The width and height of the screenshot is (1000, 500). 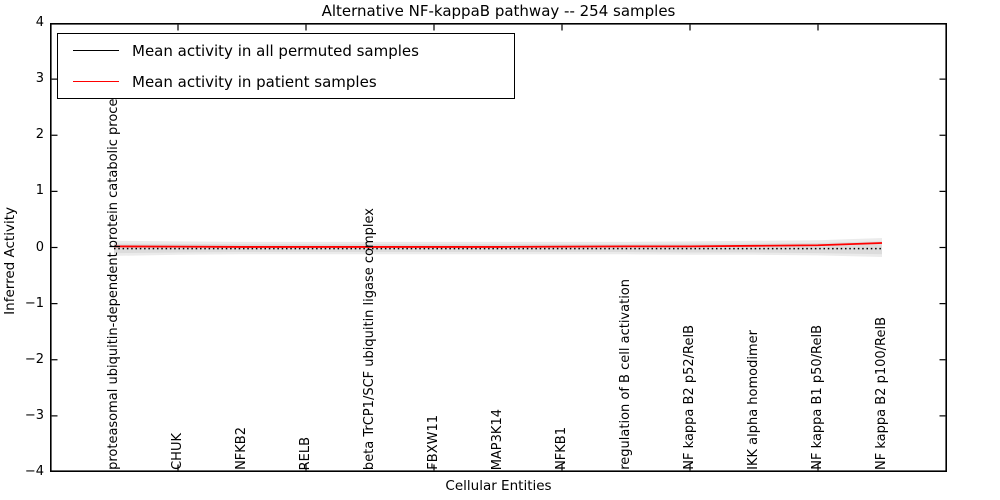 What do you see at coordinates (561, 448) in the screenshot?
I see `x-category-label: NFKB1` at bounding box center [561, 448].